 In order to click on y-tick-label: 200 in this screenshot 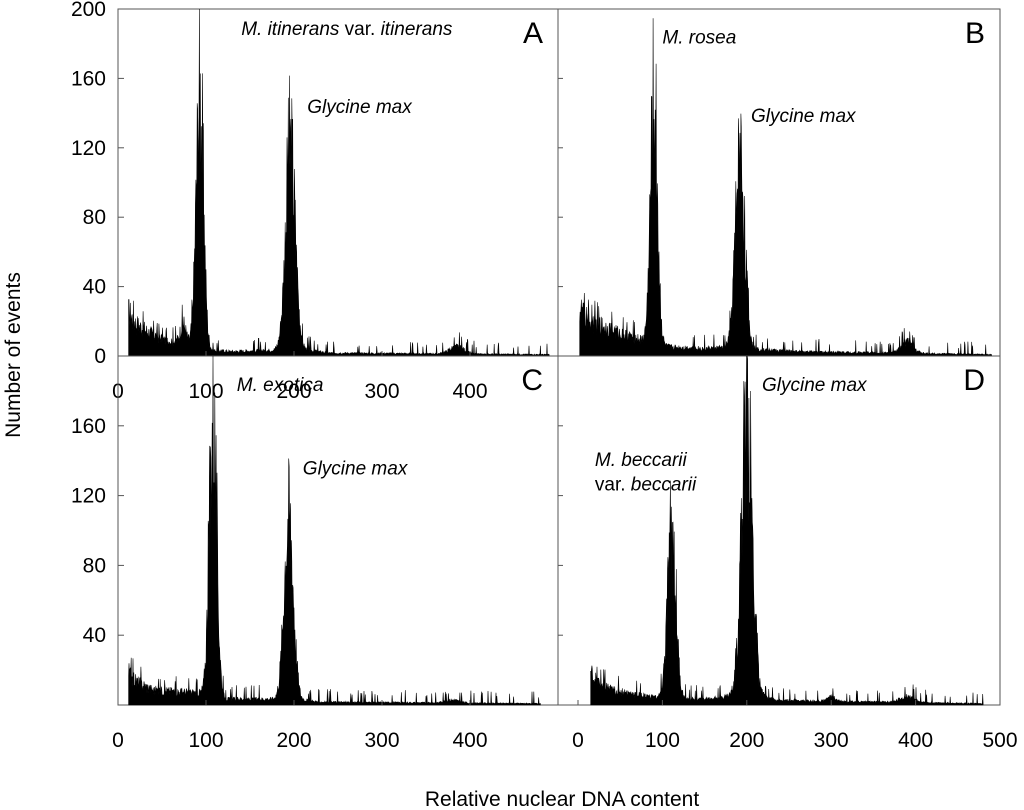, I will do `click(88, 10)`.